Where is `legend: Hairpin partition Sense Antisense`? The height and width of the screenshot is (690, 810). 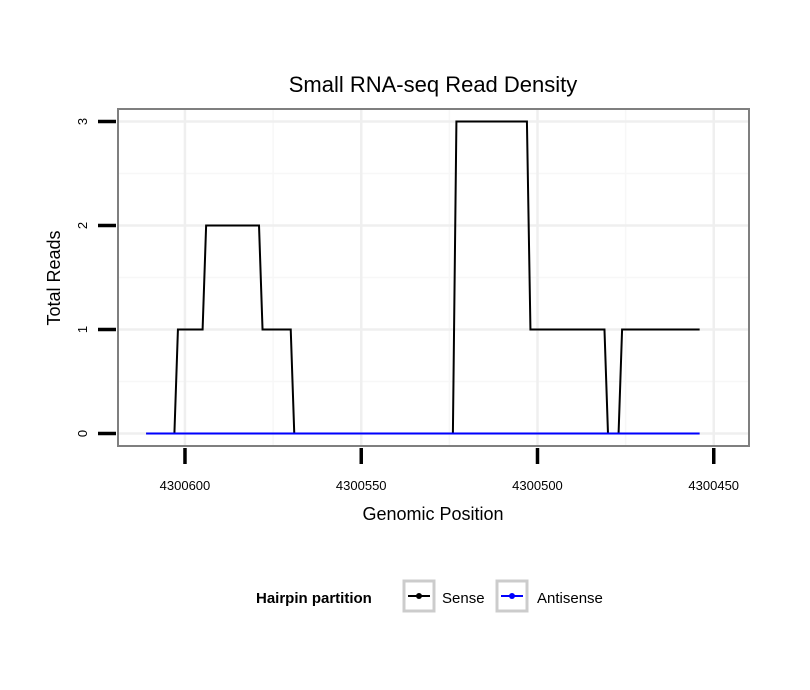 legend: Hairpin partition Sense Antisense is located at coordinates (429, 596).